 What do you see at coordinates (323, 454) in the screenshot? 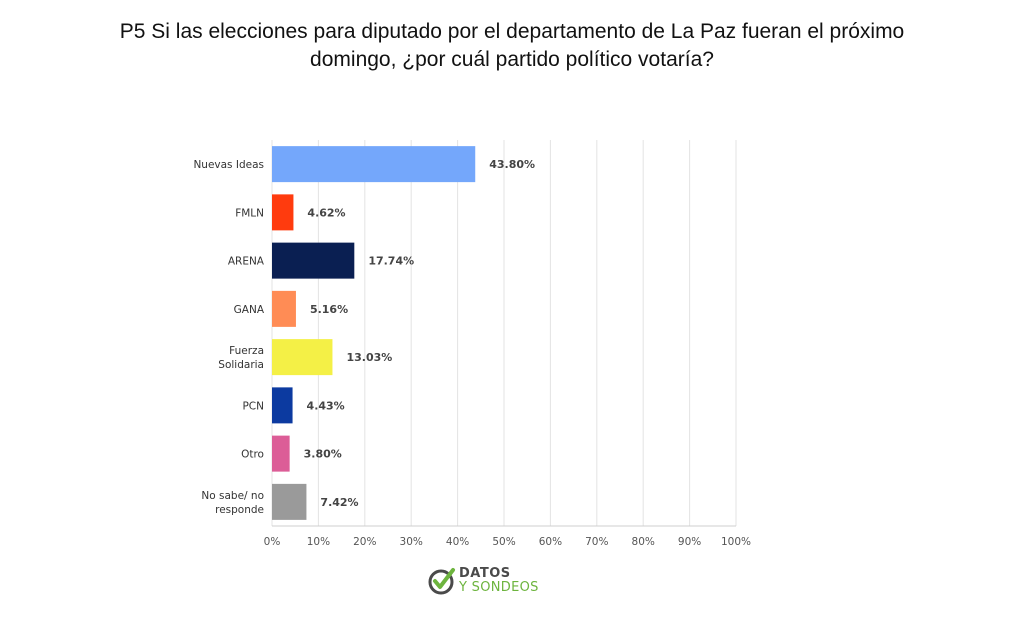
I see `value-label-6: 3.80%` at bounding box center [323, 454].